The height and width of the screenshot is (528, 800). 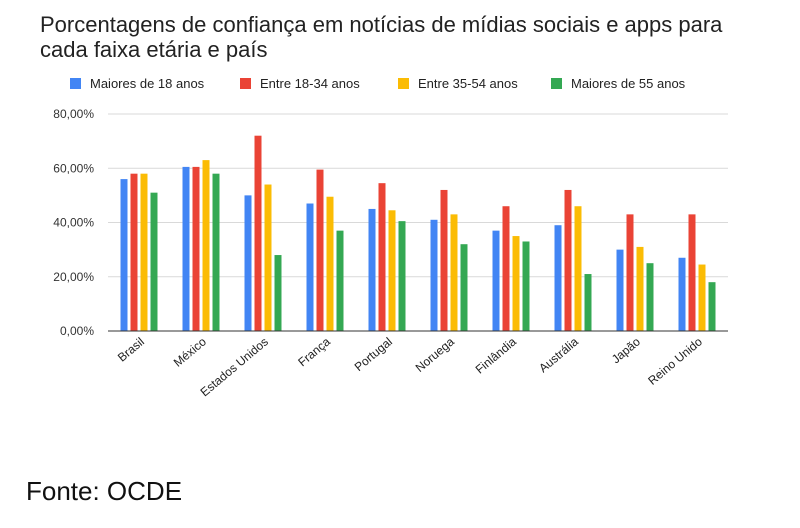 I want to click on x-tick-label: França, so click(x=314, y=351).